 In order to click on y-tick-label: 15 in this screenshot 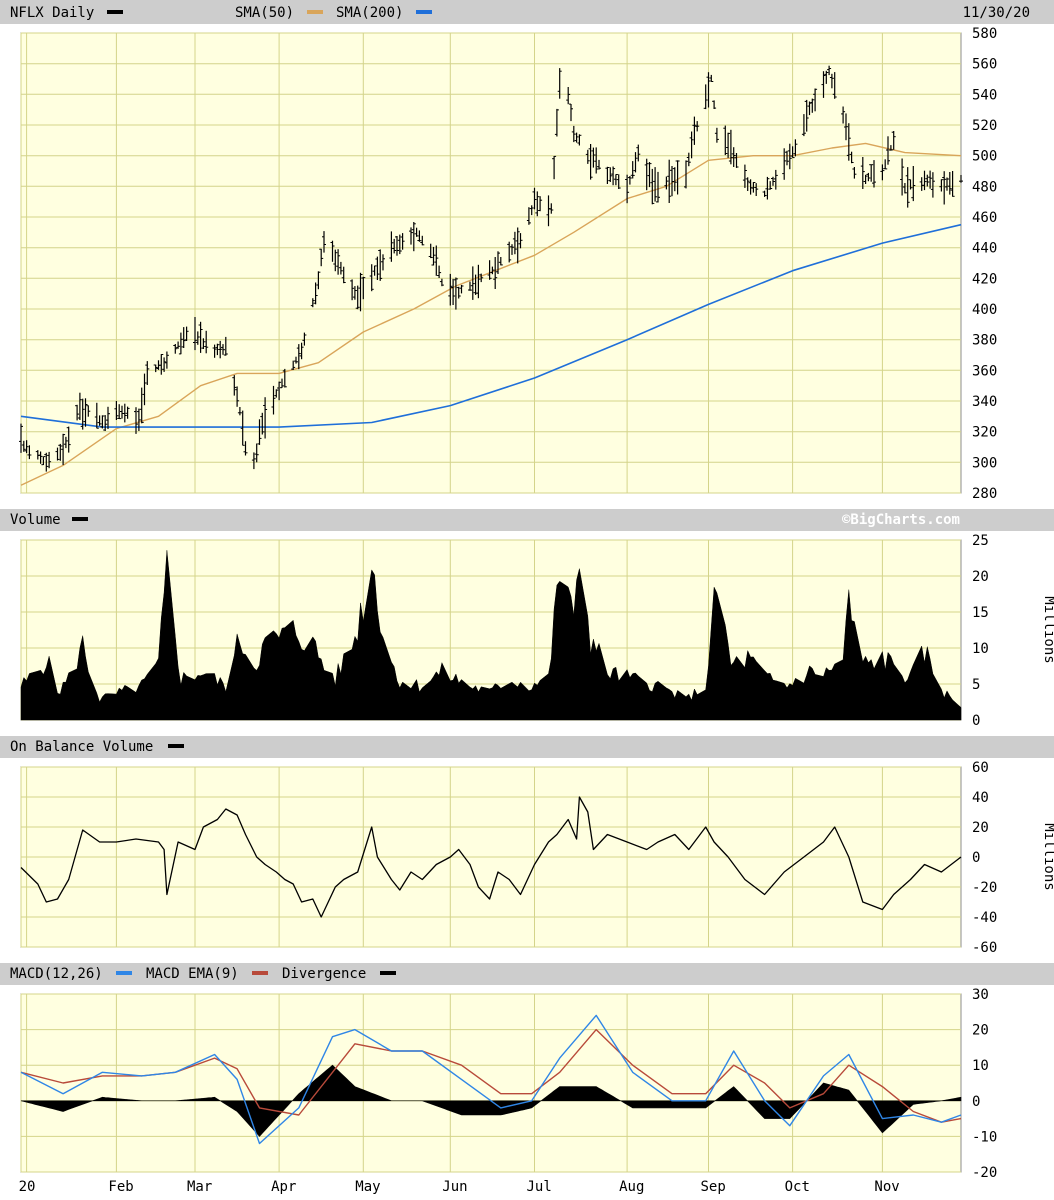, I will do `click(980, 613)`.